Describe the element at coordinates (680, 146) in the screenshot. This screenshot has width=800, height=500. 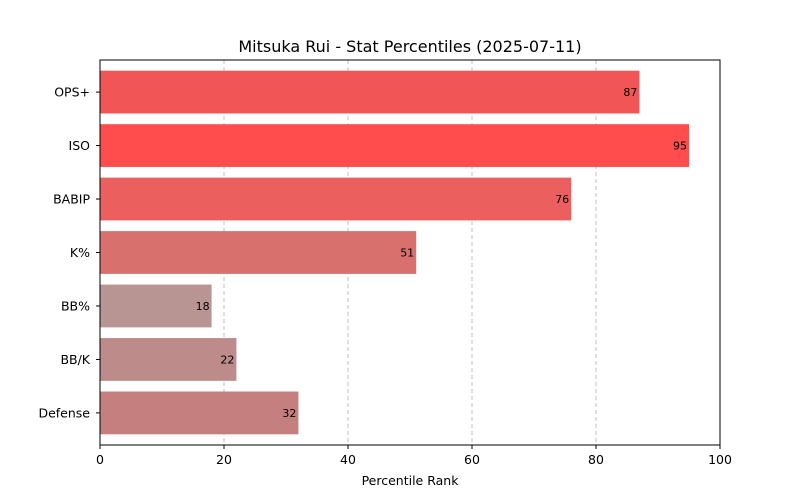
I see `bar-value-label: 95` at that location.